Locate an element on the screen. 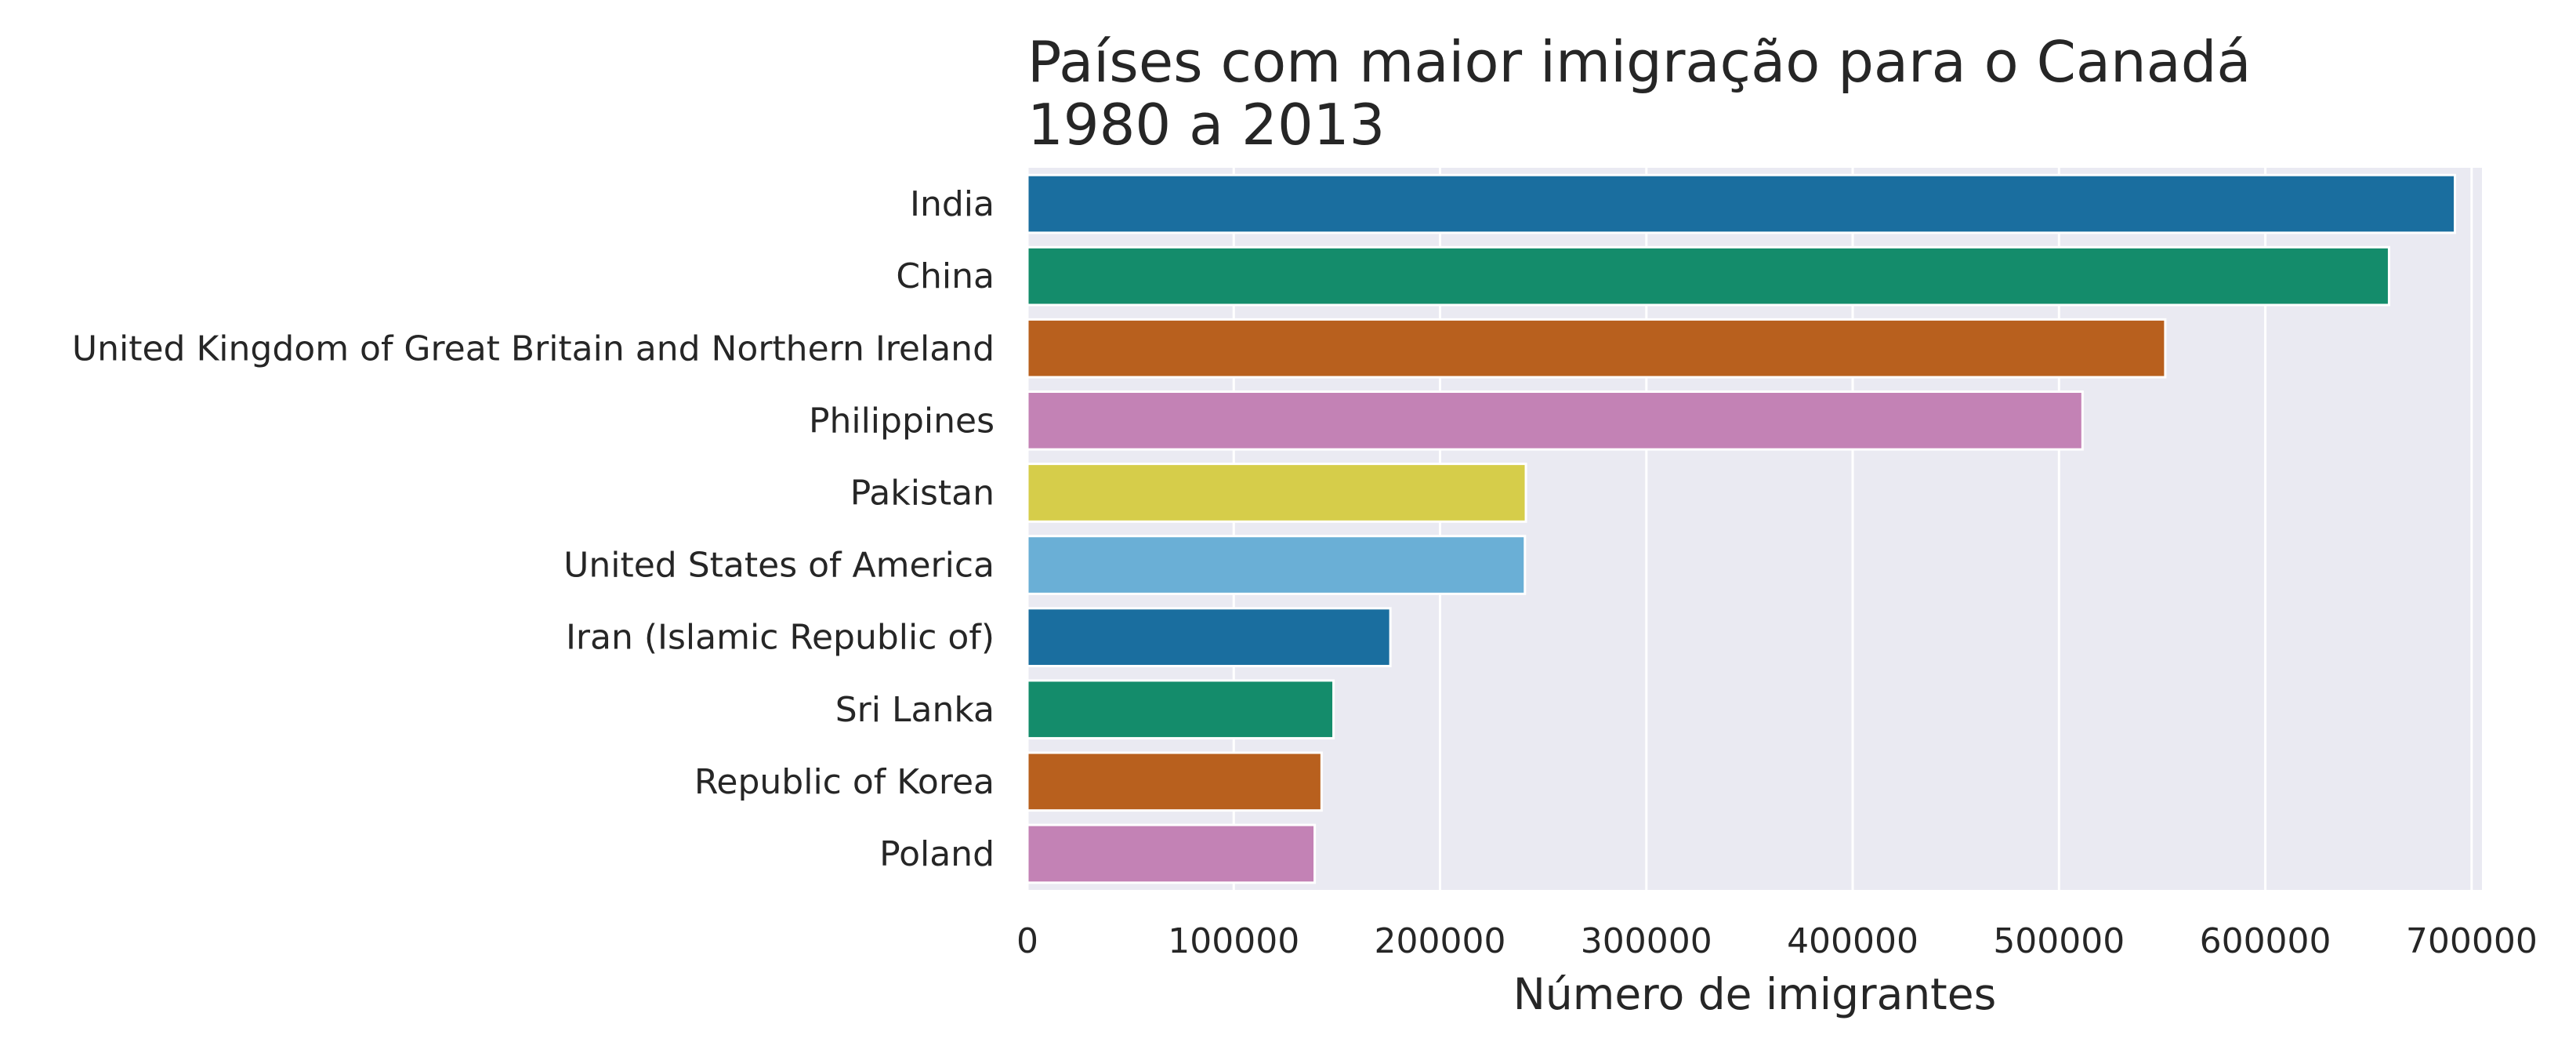 The width and height of the screenshot is (2576, 1053). y-tick-label: Iran (Islamic Republic of) is located at coordinates (780, 638).